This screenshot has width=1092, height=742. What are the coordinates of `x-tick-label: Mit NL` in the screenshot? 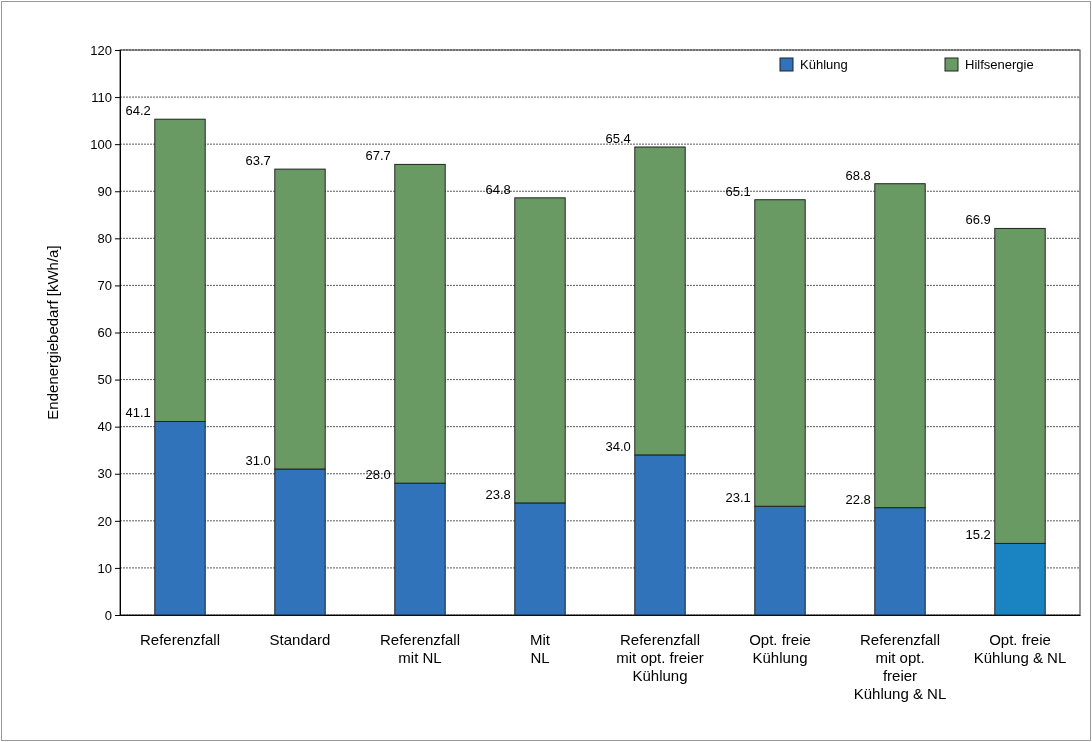 It's located at (540, 648).